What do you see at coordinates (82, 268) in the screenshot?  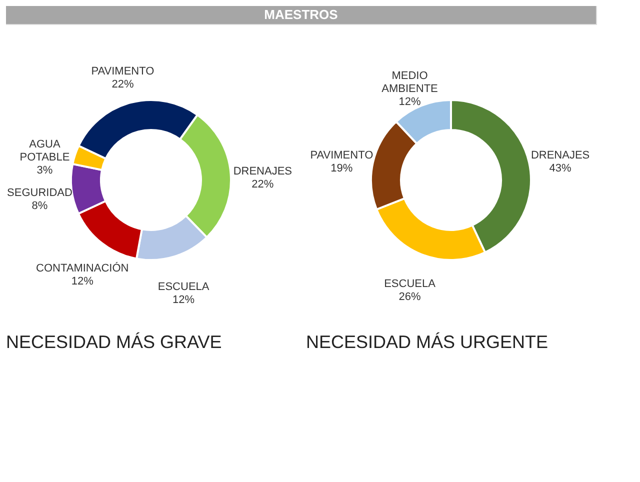 I see `slice-label: CONTAMINACIÓN` at bounding box center [82, 268].